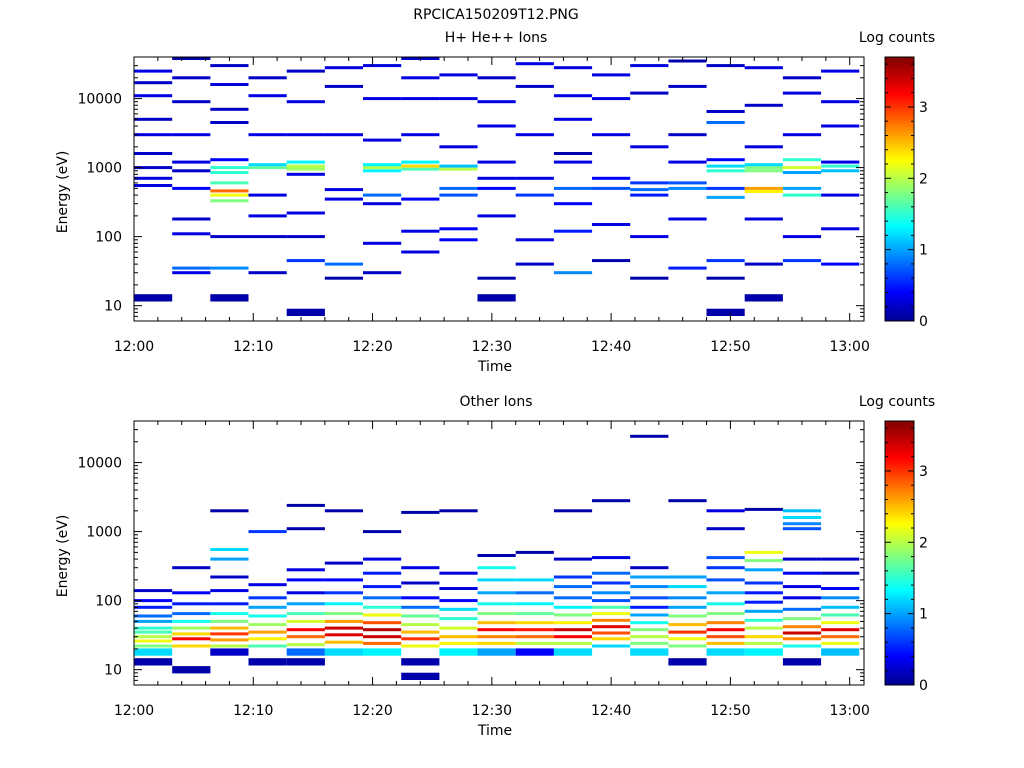 The image size is (1024, 768). Describe the element at coordinates (906, 560) in the screenshot. I see `colorbar-ticks: 0 1 2 3` at that location.